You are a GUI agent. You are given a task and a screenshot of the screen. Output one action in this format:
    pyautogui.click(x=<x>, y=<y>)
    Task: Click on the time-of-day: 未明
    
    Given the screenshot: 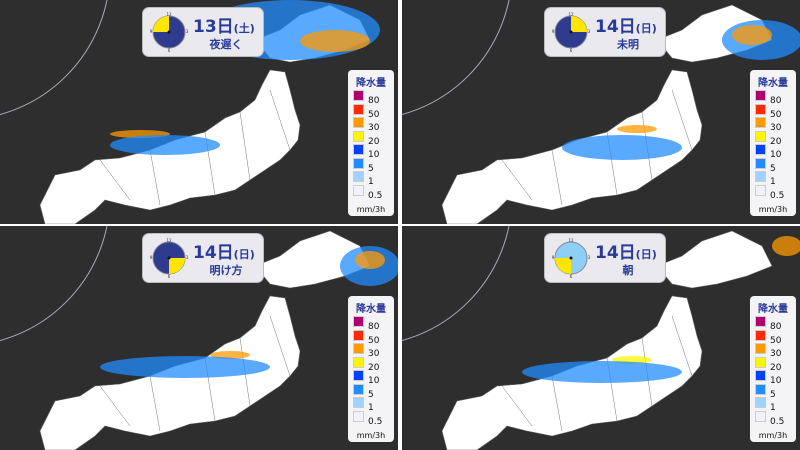 What is the action you would take?
    pyautogui.click(x=628, y=44)
    